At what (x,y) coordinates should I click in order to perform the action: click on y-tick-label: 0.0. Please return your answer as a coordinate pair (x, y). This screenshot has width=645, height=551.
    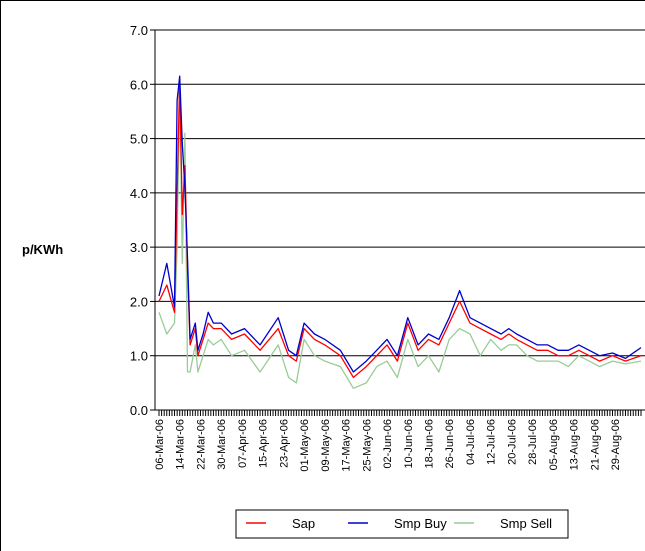
    Looking at the image, I should click on (139, 410).